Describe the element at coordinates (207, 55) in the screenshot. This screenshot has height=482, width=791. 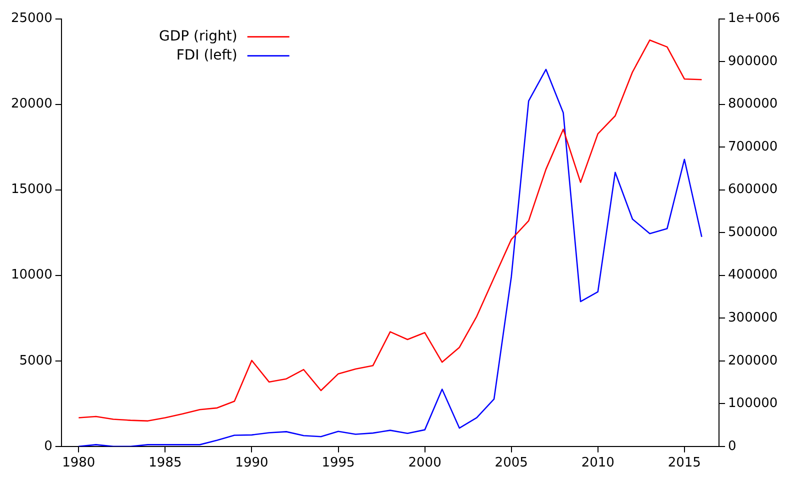
I see `legend-label: FDI (left)` at that location.